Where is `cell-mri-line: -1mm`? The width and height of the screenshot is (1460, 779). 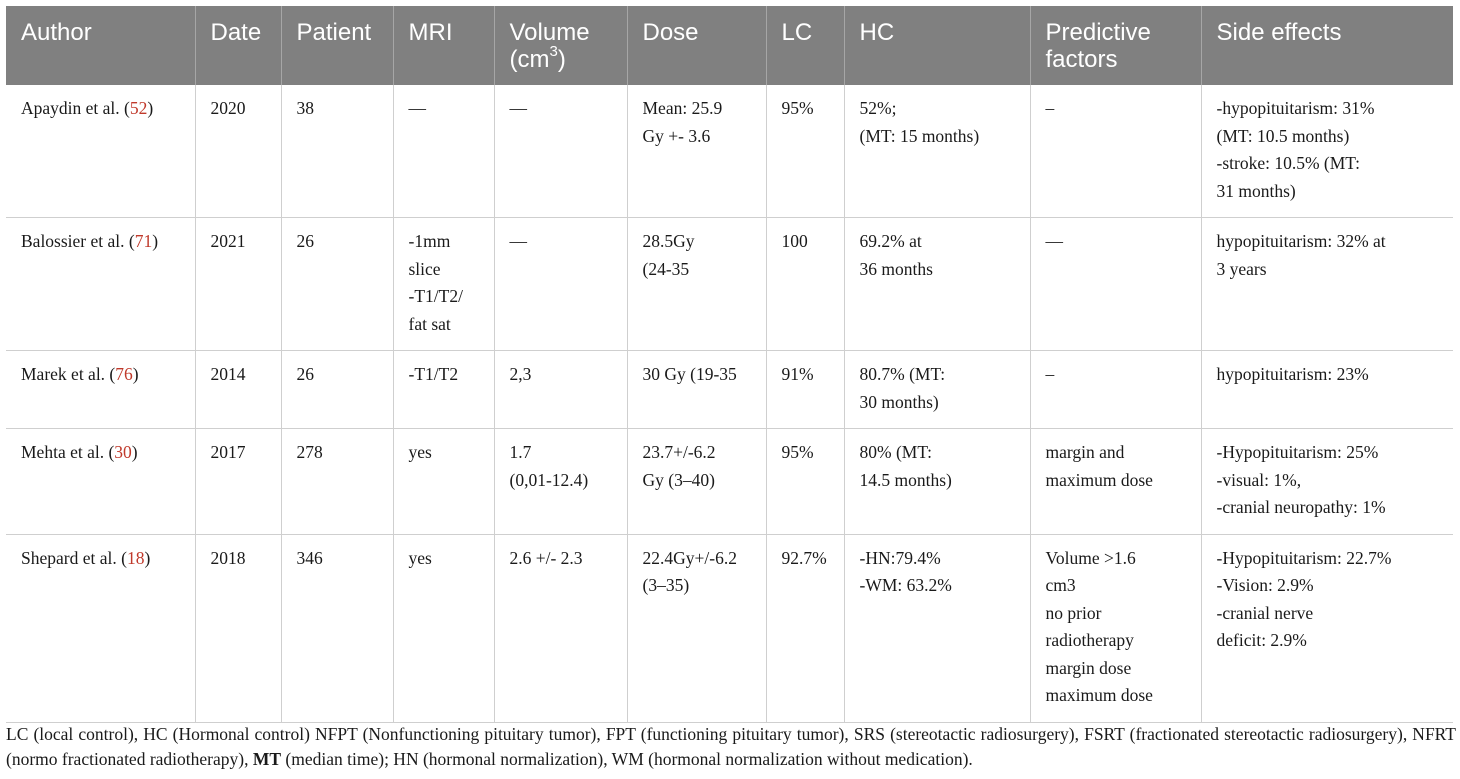 cell-mri-line: -1mm is located at coordinates (429, 241).